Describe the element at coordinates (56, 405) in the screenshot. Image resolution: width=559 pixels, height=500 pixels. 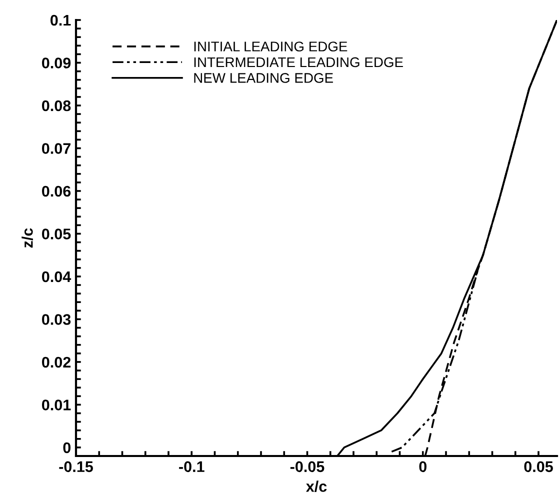
I see `y-tick-label: 0.01` at that location.